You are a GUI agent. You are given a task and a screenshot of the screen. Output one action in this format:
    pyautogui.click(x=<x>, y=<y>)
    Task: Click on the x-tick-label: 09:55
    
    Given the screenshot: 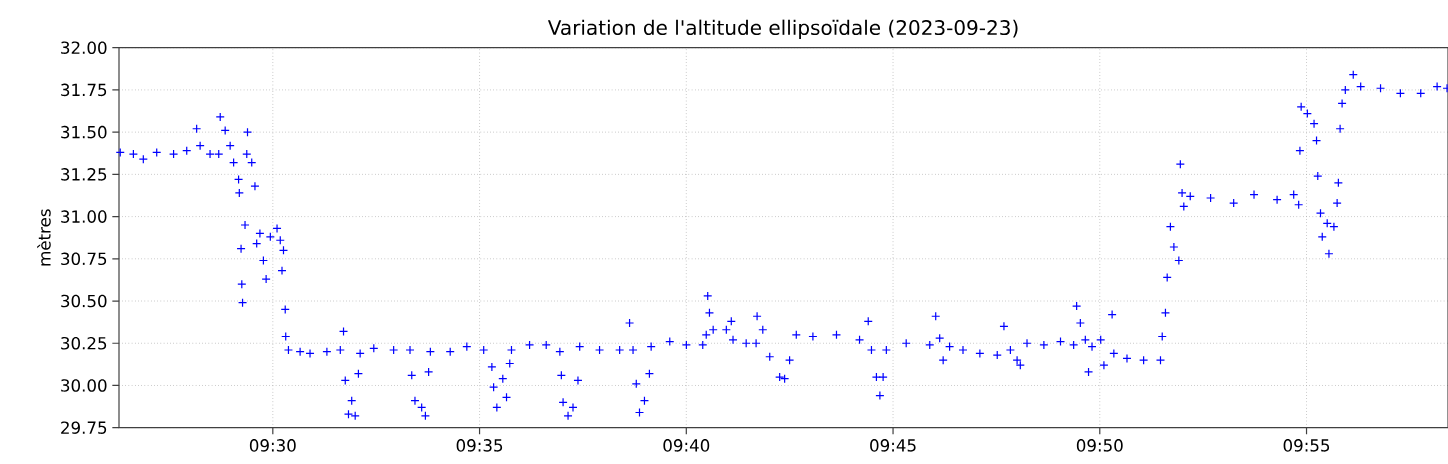 What is the action you would take?
    pyautogui.click(x=1306, y=445)
    